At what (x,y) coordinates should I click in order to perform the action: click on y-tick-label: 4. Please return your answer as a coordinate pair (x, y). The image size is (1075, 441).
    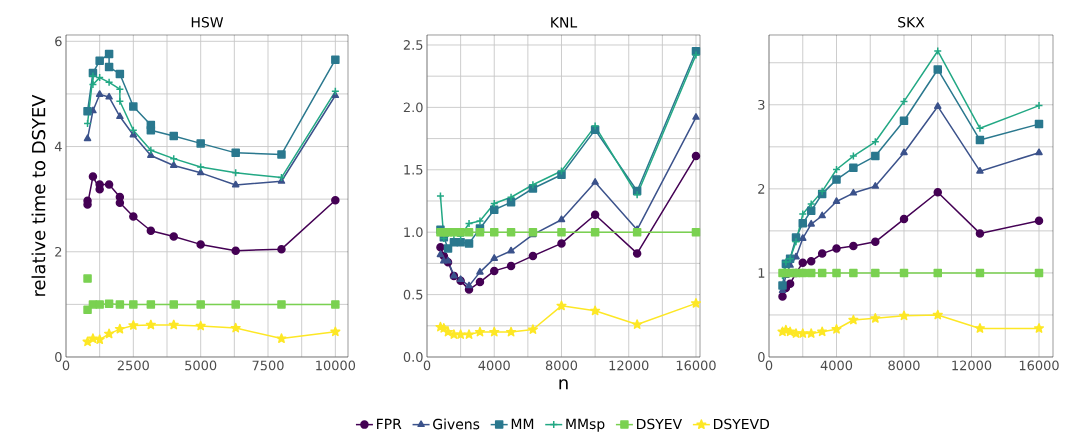
    Looking at the image, I should click on (58, 146).